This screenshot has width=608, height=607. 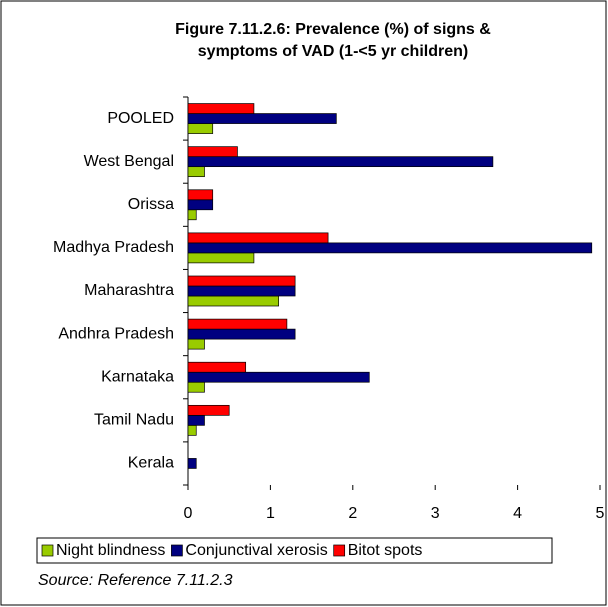 I want to click on legend, so click(x=294, y=550).